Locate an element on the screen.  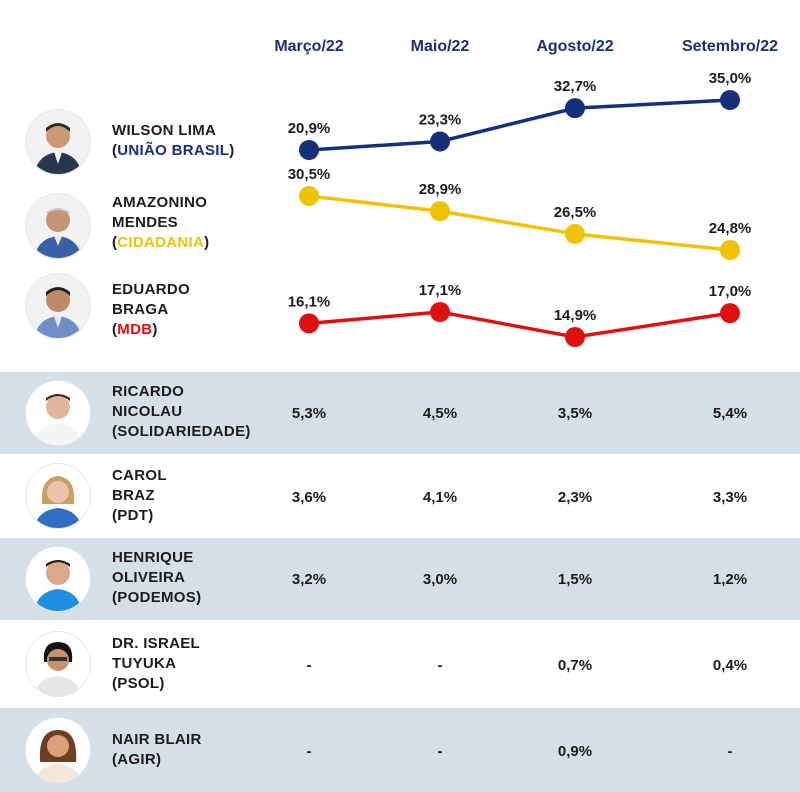
data-point-eduardo-setembro is located at coordinates (730, 313).